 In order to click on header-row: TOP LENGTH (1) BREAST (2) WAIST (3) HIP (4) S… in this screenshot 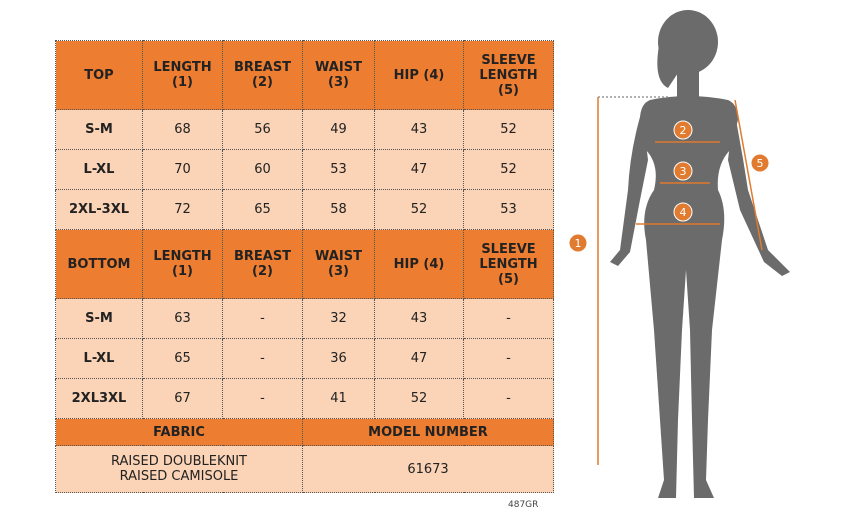, I will do `click(304, 75)`.